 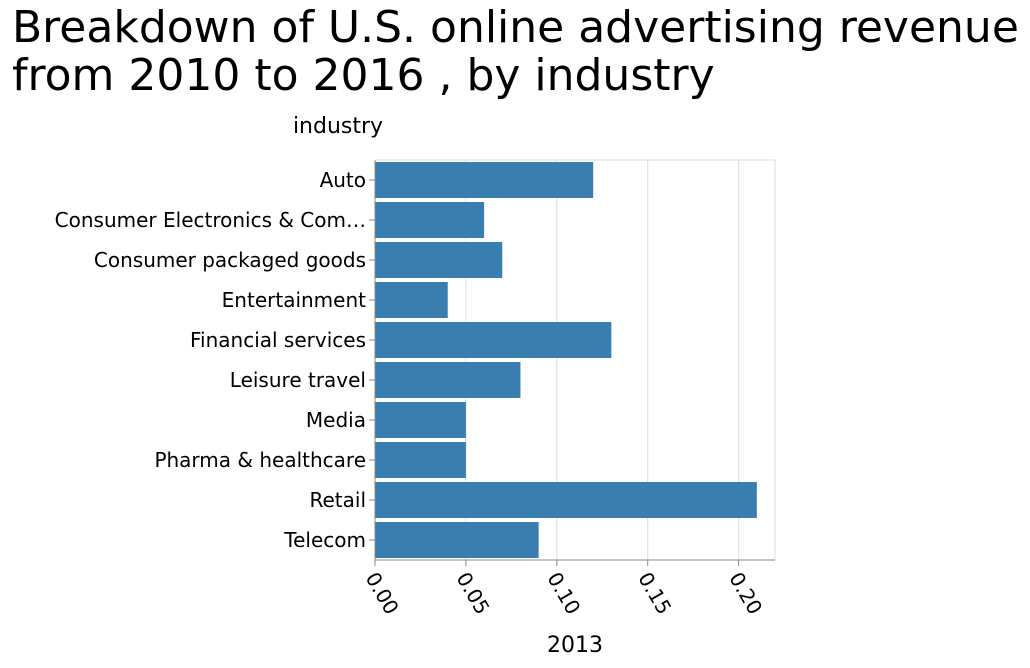 I want to click on y-tick-label: Auto, so click(x=343, y=180).